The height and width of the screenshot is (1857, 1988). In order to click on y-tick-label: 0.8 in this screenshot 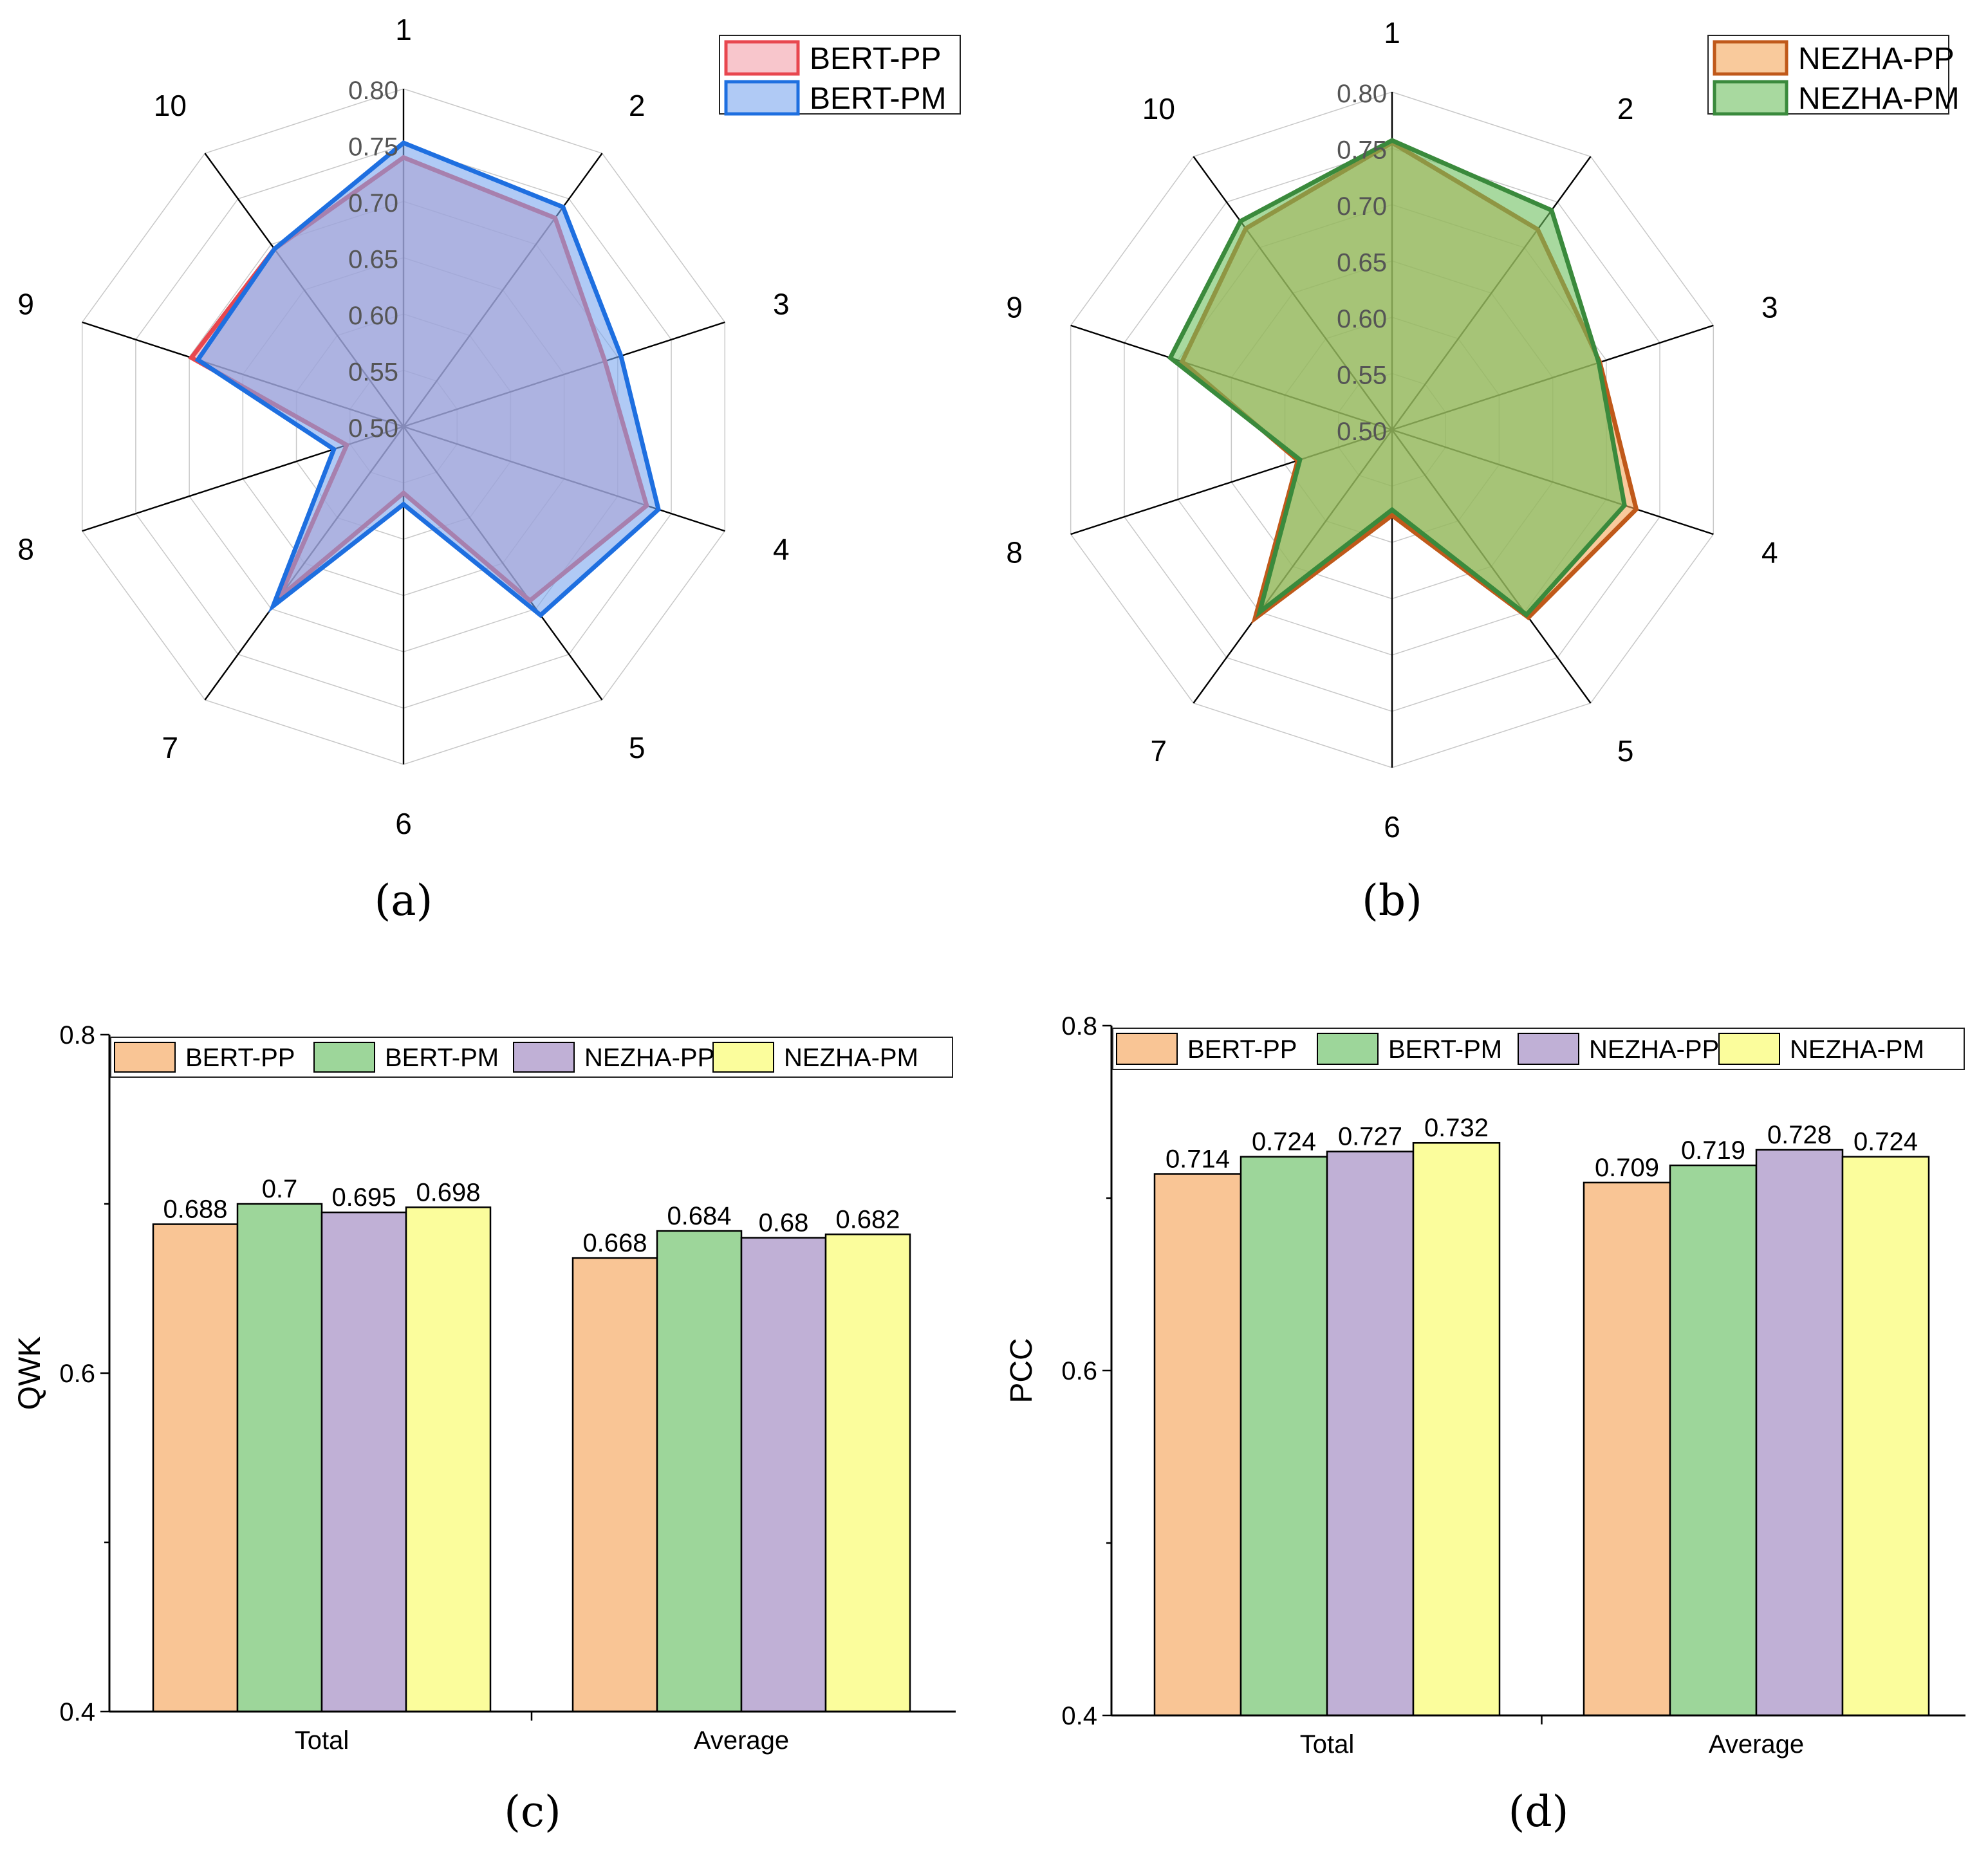, I will do `click(1079, 1026)`.